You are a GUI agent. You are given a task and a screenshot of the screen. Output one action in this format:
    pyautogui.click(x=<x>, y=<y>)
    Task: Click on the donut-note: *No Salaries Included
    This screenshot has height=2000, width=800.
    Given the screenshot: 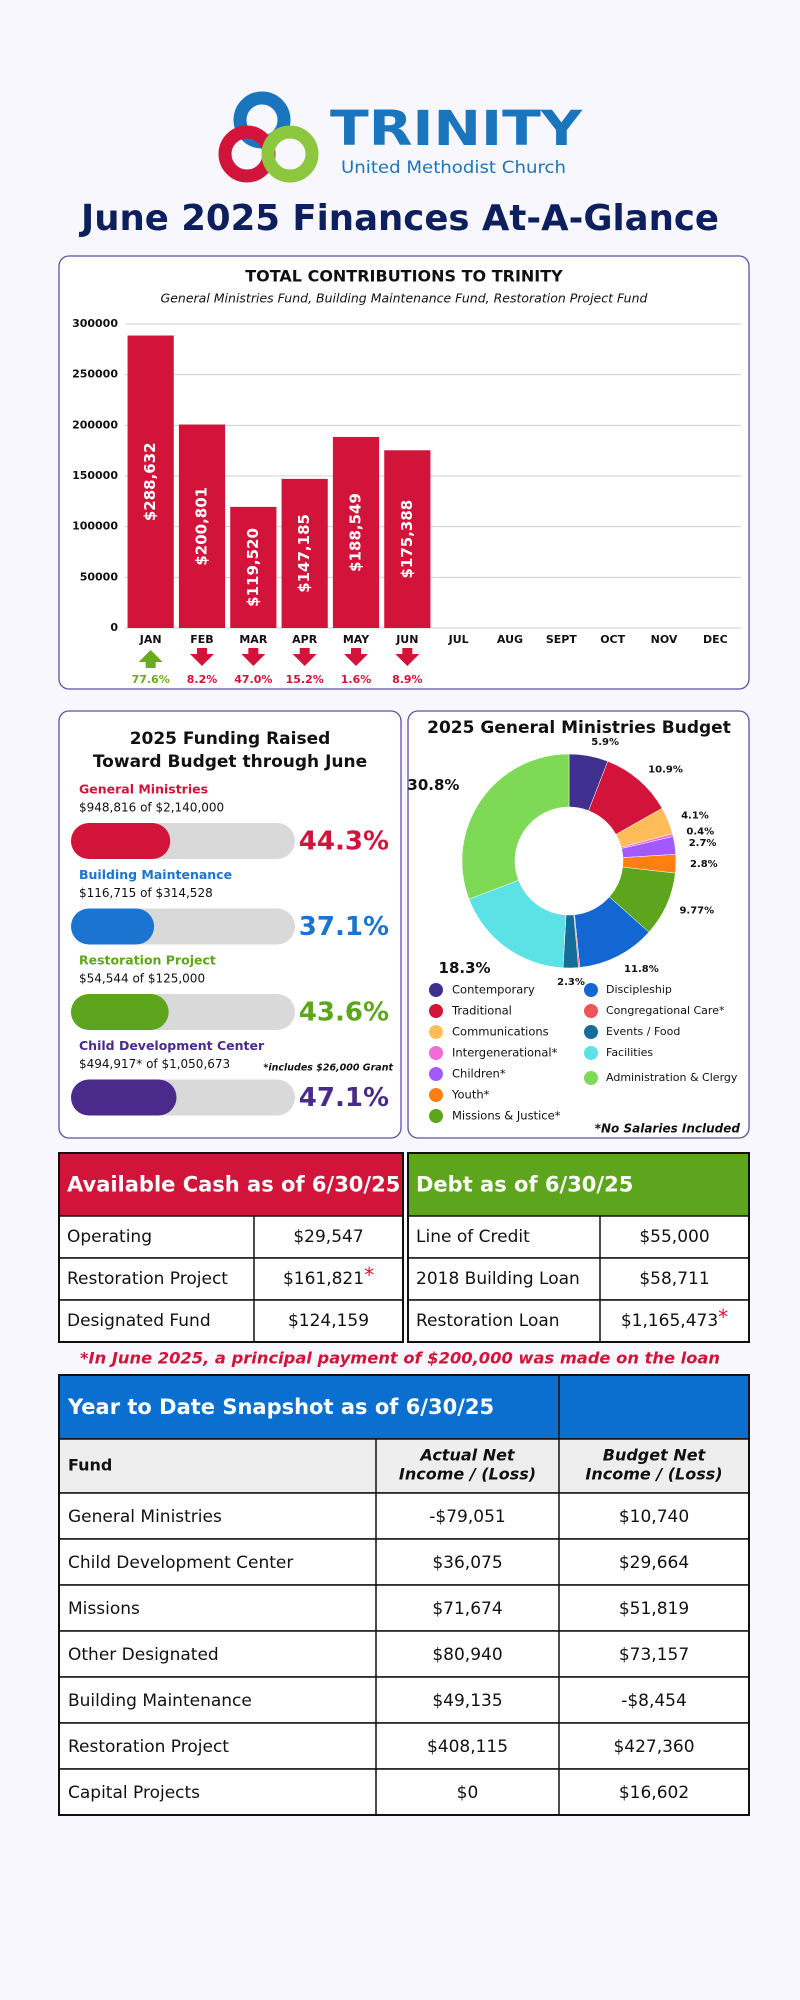 What is the action you would take?
    pyautogui.click(x=668, y=1129)
    